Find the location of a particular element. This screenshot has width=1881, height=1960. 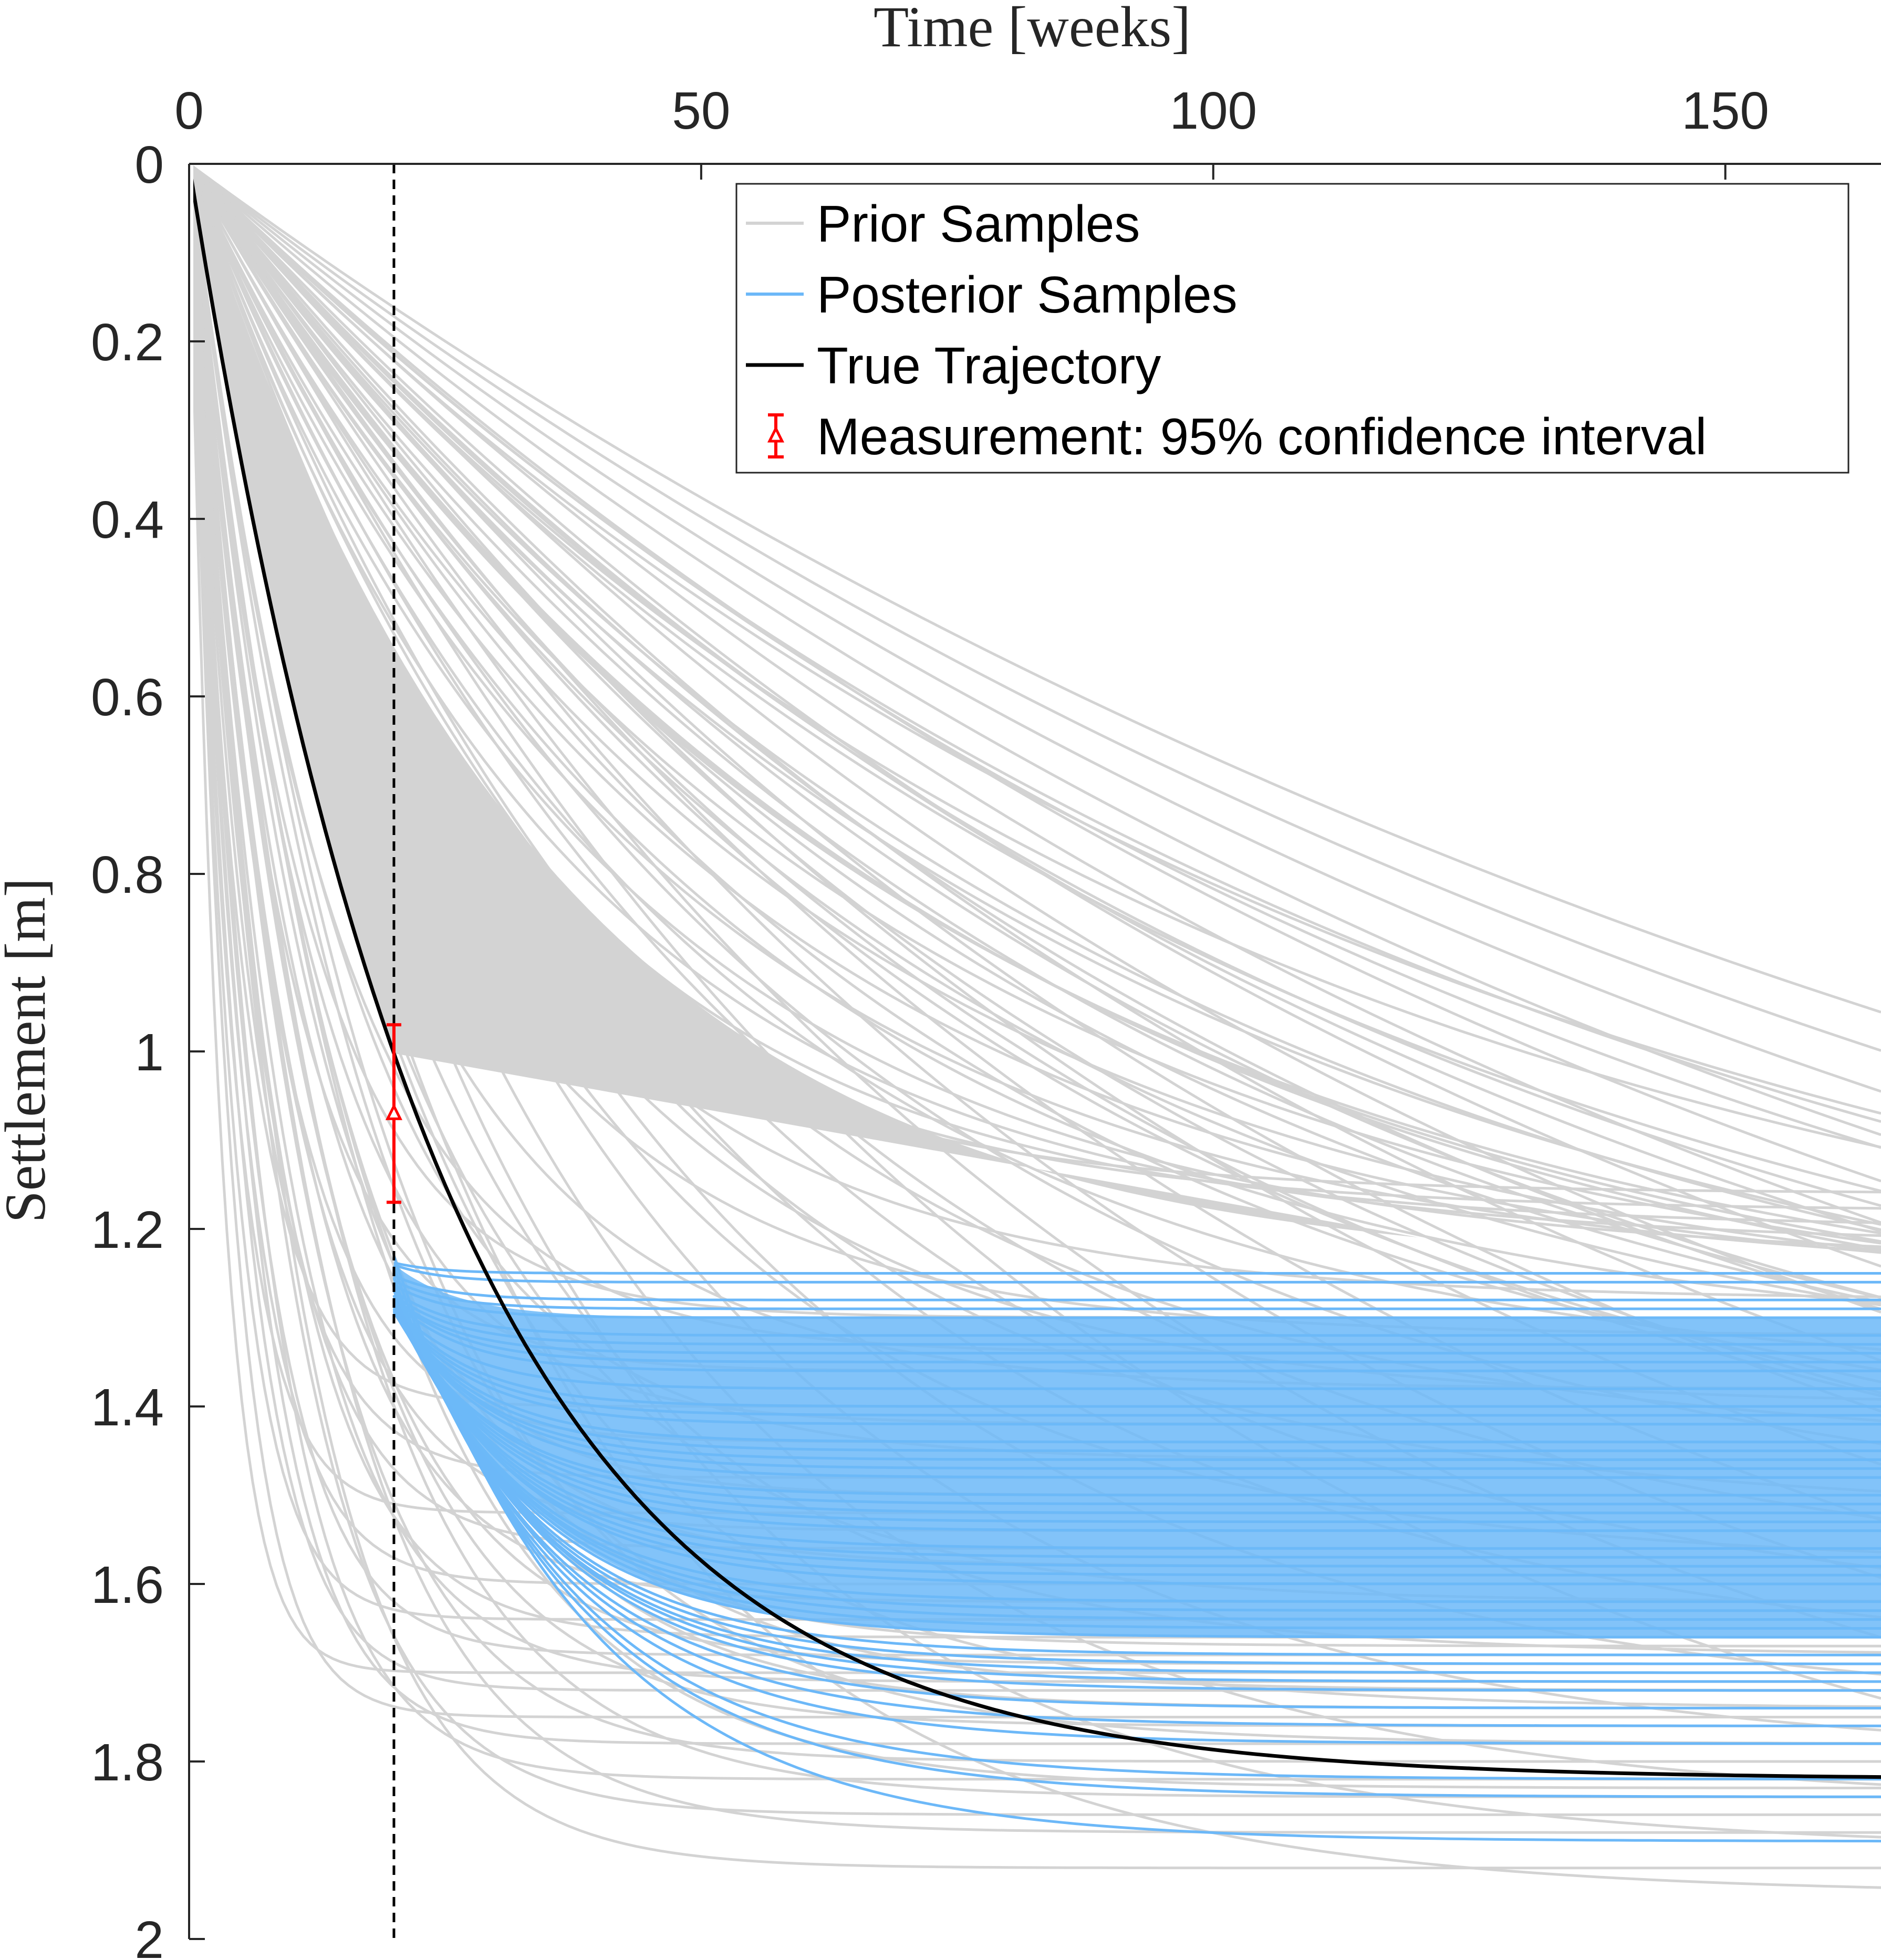

x-tick-label: 100 is located at coordinates (1213, 110).